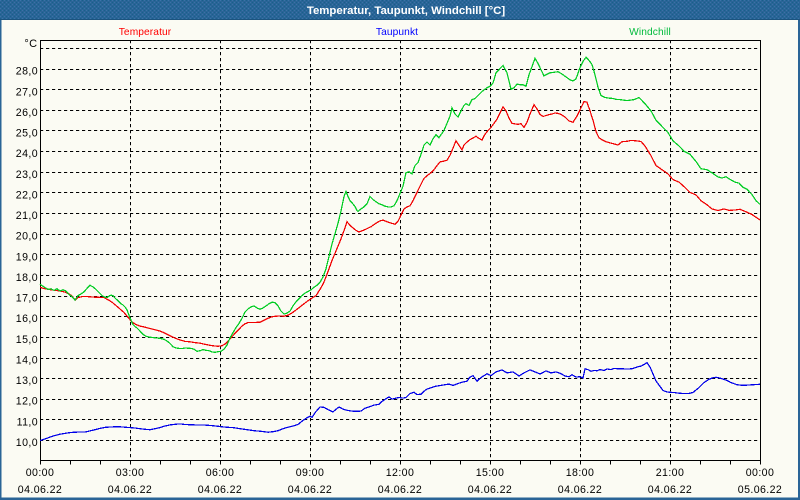  I want to click on svg-text: °C, so click(30, 44).